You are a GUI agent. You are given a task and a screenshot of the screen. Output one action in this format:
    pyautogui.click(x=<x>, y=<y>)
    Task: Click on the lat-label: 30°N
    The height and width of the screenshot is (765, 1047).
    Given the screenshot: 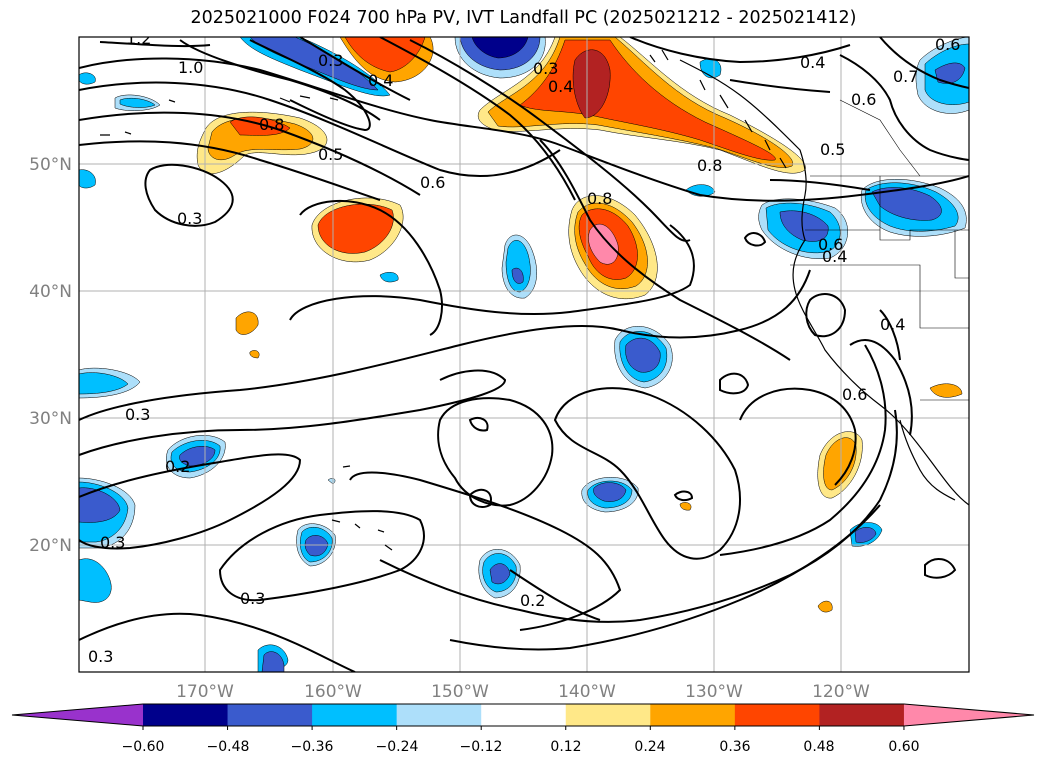 What is the action you would take?
    pyautogui.click(x=50, y=419)
    